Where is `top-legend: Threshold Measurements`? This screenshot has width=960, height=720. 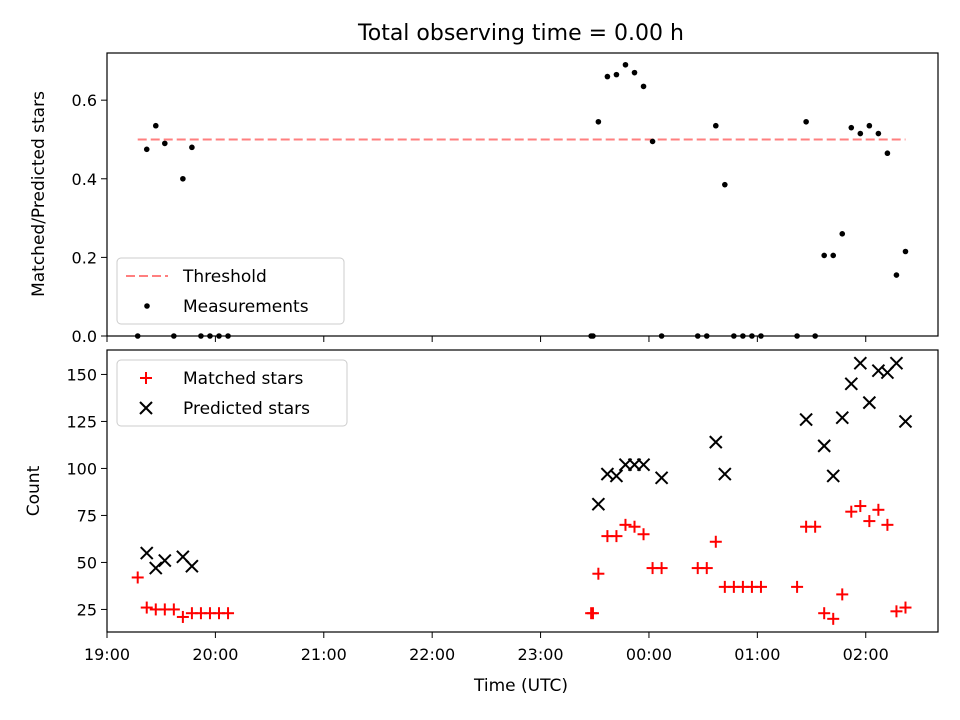 top-legend: Threshold Measurements is located at coordinates (230, 291).